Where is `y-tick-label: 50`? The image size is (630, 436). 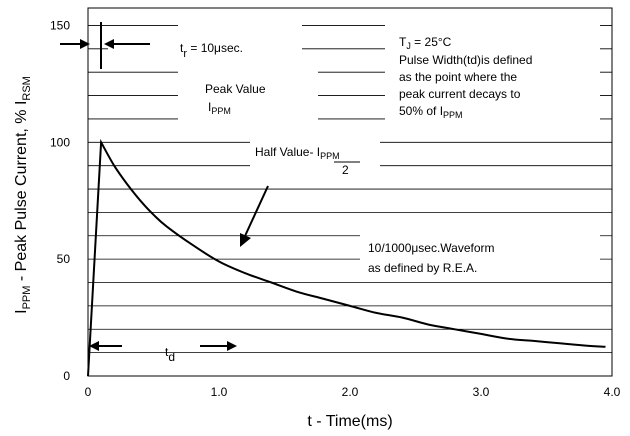 y-tick-label: 50 is located at coordinates (64, 259).